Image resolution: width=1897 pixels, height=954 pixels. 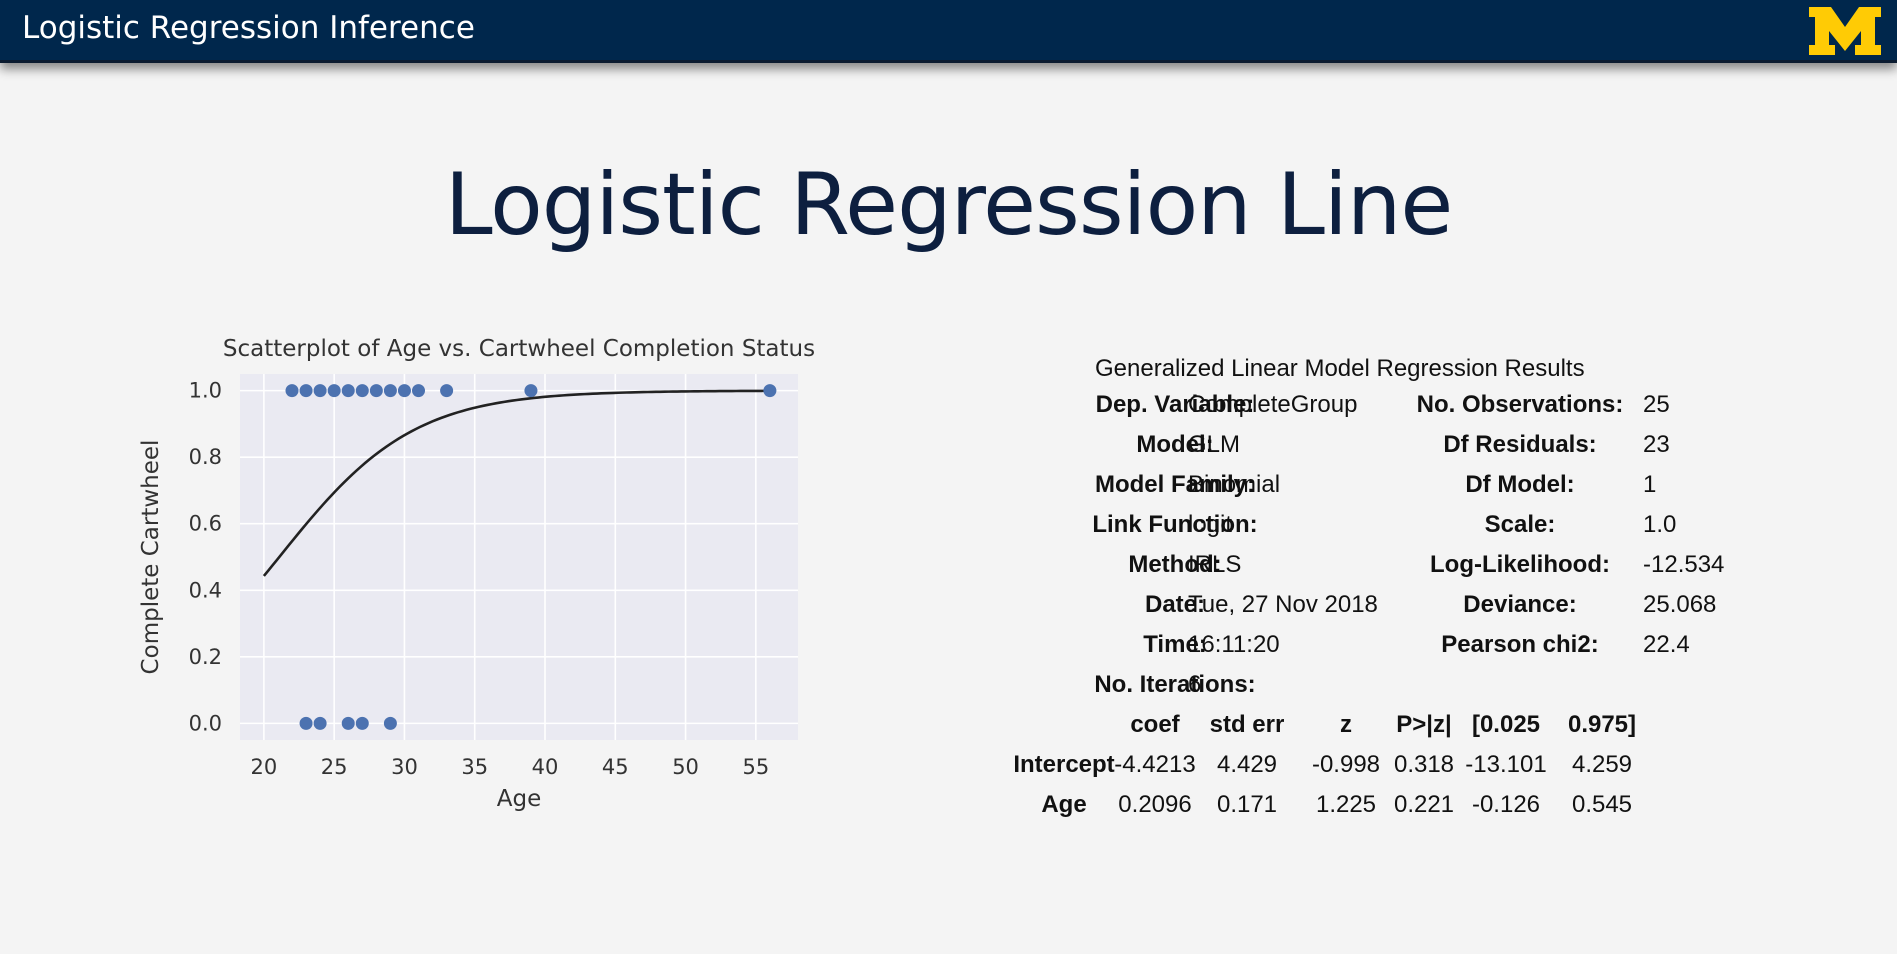 I want to click on plot-area, so click(x=519, y=557).